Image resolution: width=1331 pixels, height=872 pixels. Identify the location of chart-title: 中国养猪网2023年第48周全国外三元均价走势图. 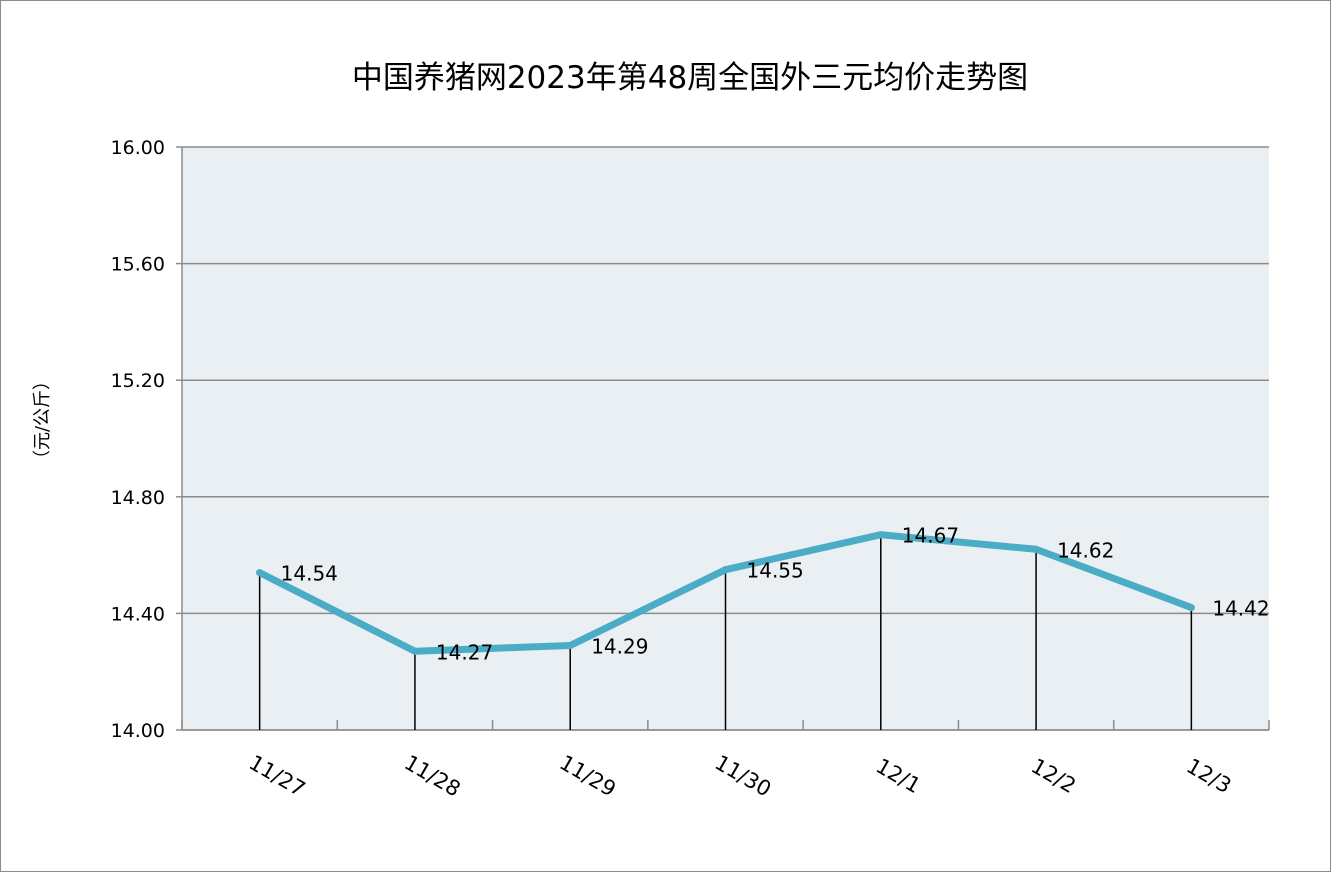
(690, 78).